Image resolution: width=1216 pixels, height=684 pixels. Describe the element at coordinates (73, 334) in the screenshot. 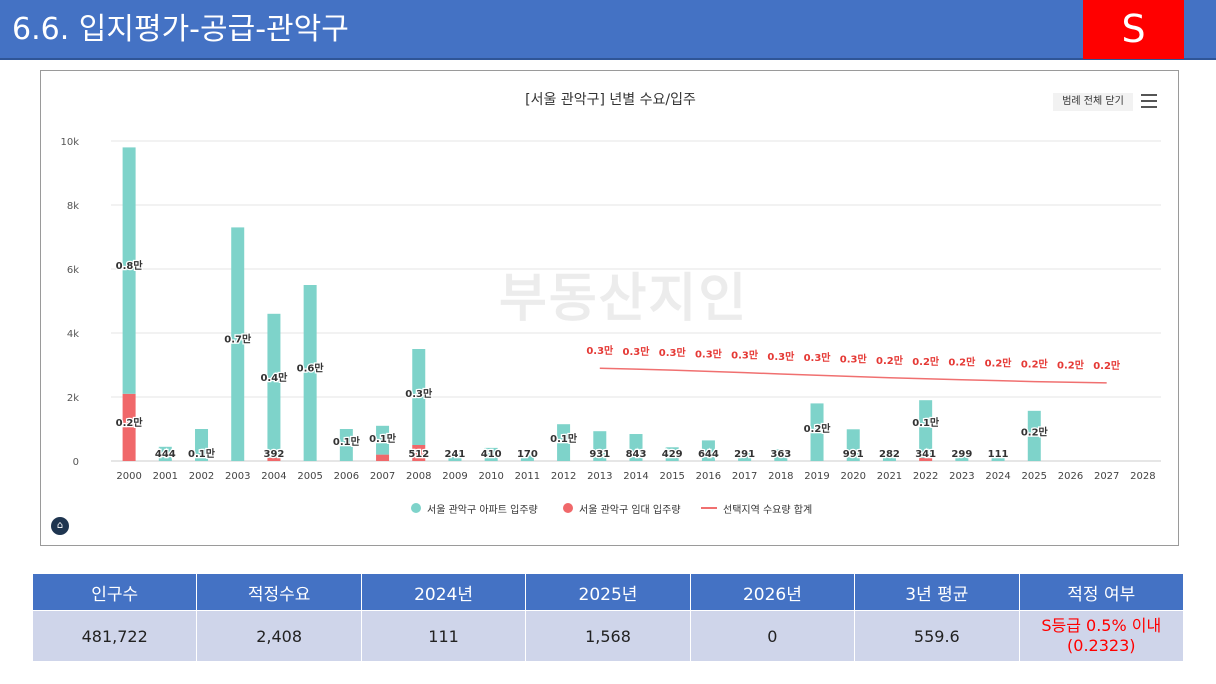

I see `y-tick-label: 4k` at that location.